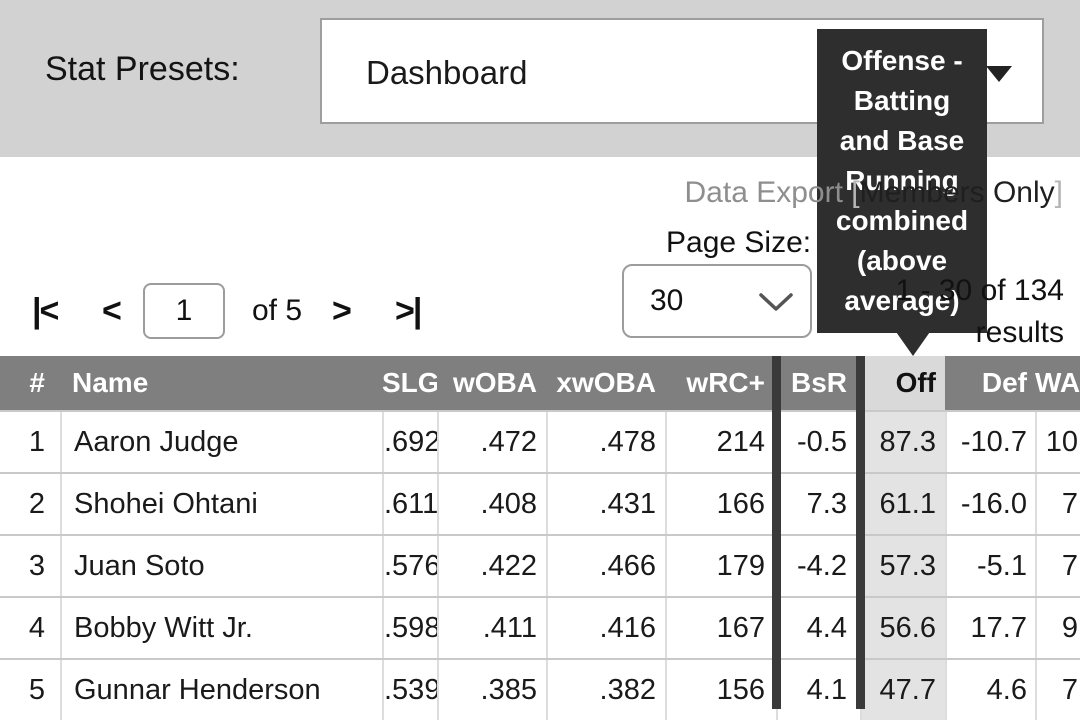 Image resolution: width=1080 pixels, height=720 pixels. What do you see at coordinates (491, 690) in the screenshot?
I see `woba-cell: .385` at bounding box center [491, 690].